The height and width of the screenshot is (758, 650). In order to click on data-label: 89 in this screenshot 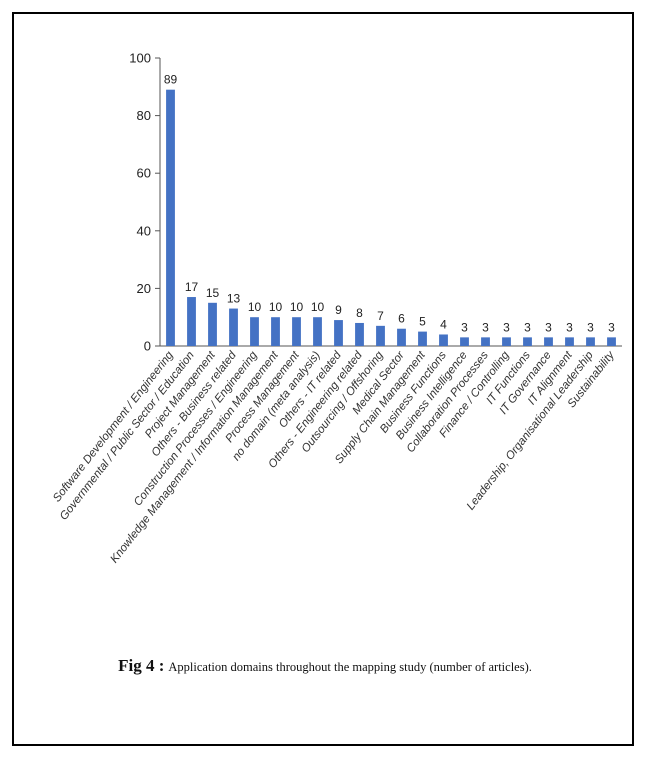, I will do `click(171, 80)`.